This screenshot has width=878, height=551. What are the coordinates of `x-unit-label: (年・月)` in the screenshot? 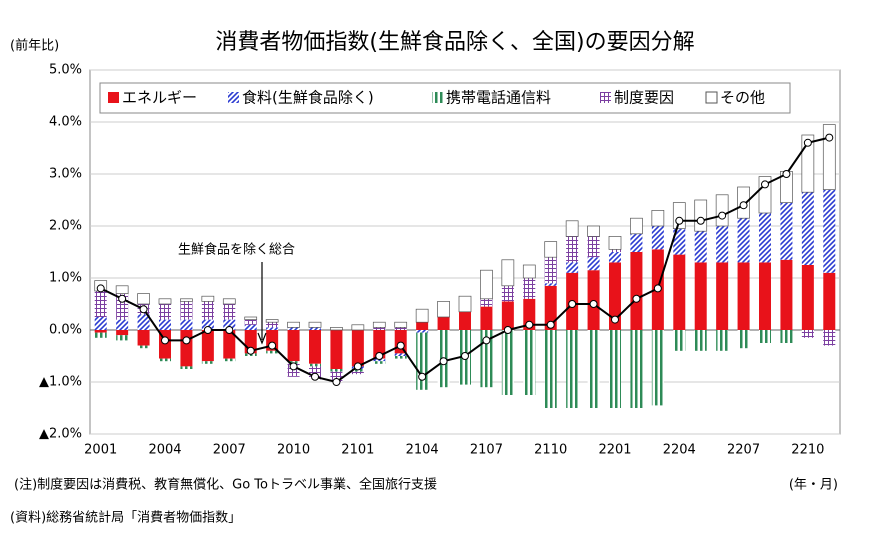 It's located at (813, 485).